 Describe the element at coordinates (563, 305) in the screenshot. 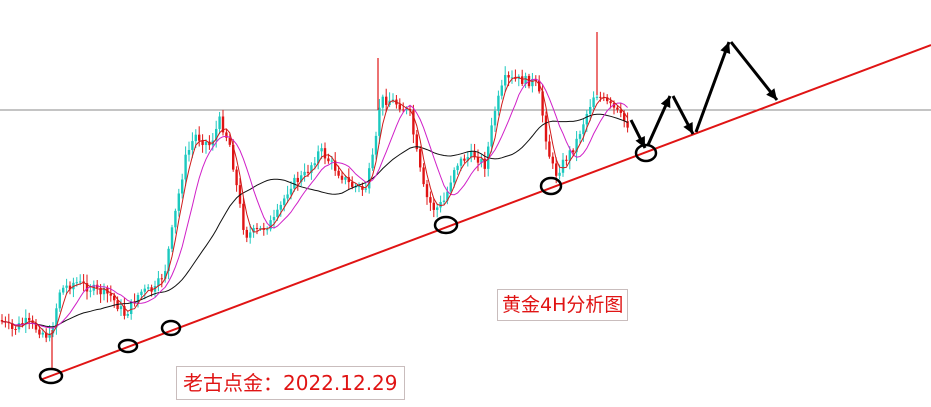

I see `chart-title: 黄金4H分析图` at that location.